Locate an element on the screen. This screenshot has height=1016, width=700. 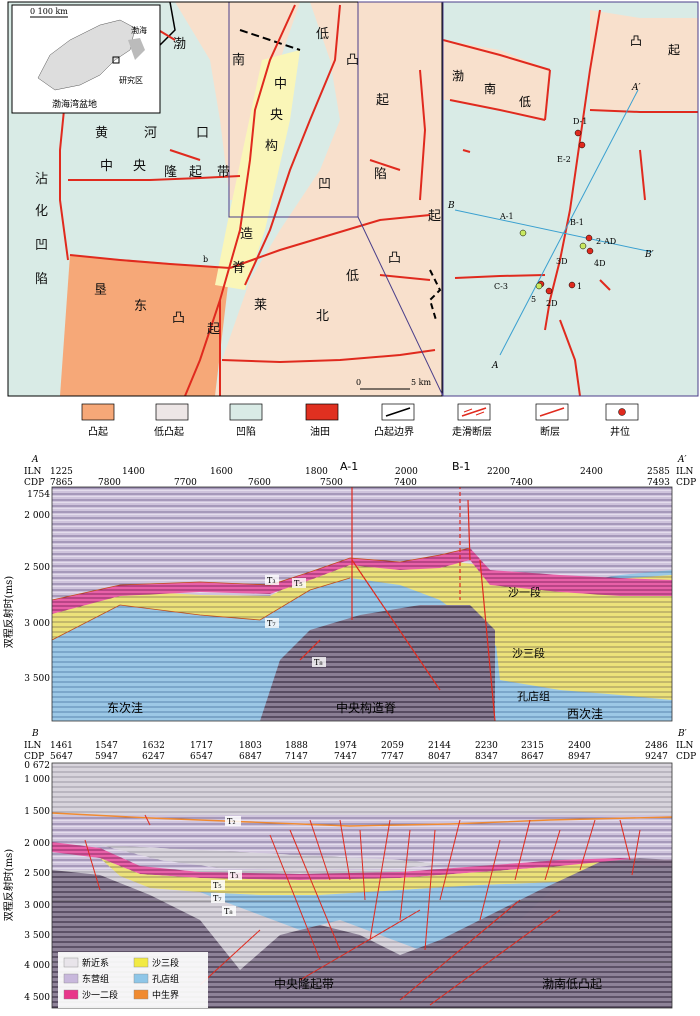
svg-text: 7447 is located at coordinates (345, 757).